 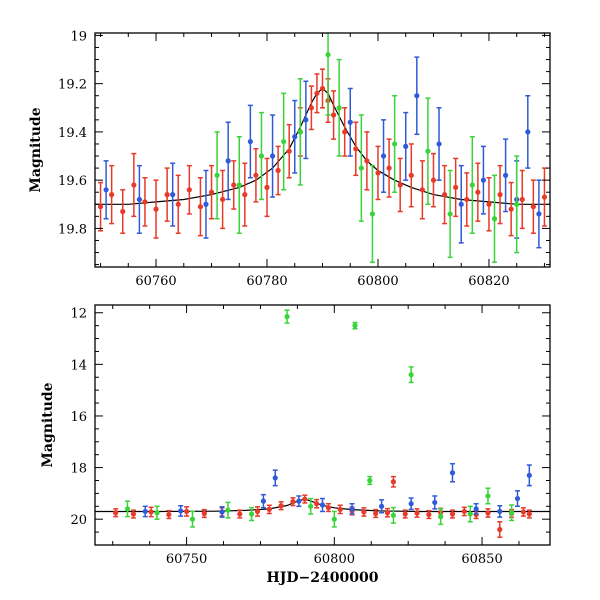 What do you see at coordinates (78, 520) in the screenshot?
I see `y-tick-label: 20` at bounding box center [78, 520].